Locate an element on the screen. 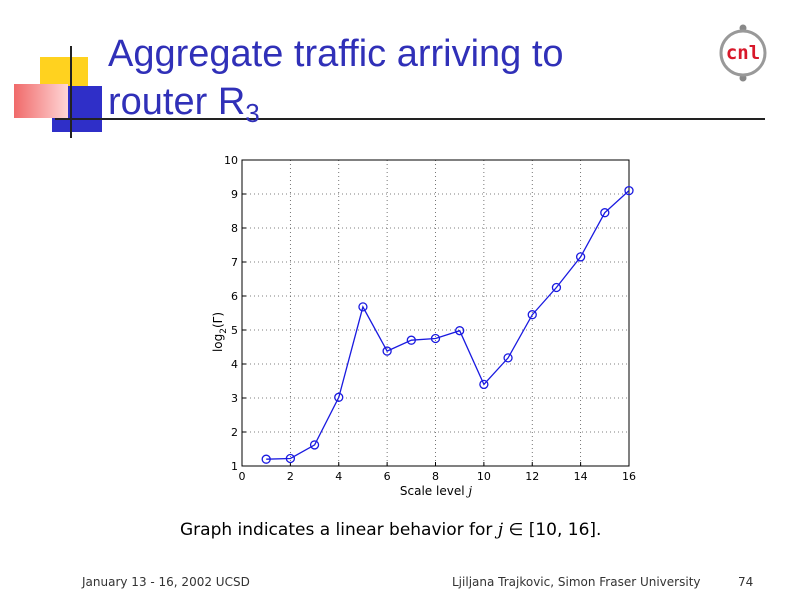 This screenshot has height=600, width=800. slide-title-text: Aggregate traffic arriving to router R is located at coordinates (336, 78).